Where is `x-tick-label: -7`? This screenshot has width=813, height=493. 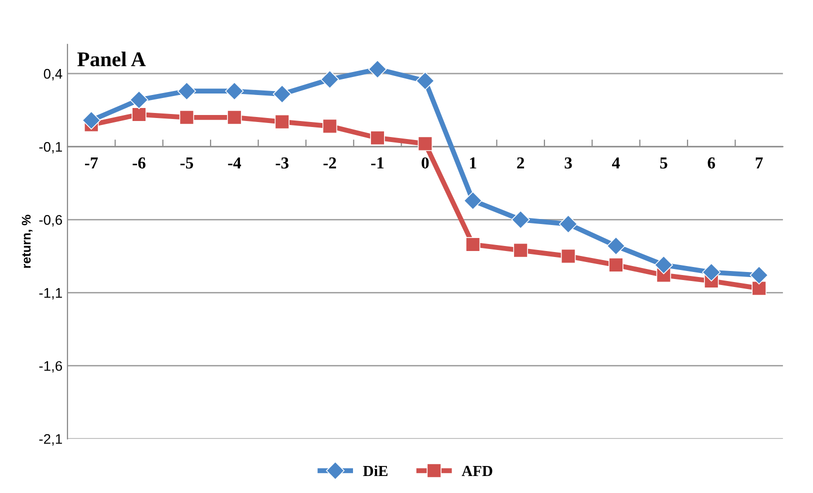 x-tick-label: -7 is located at coordinates (91, 163).